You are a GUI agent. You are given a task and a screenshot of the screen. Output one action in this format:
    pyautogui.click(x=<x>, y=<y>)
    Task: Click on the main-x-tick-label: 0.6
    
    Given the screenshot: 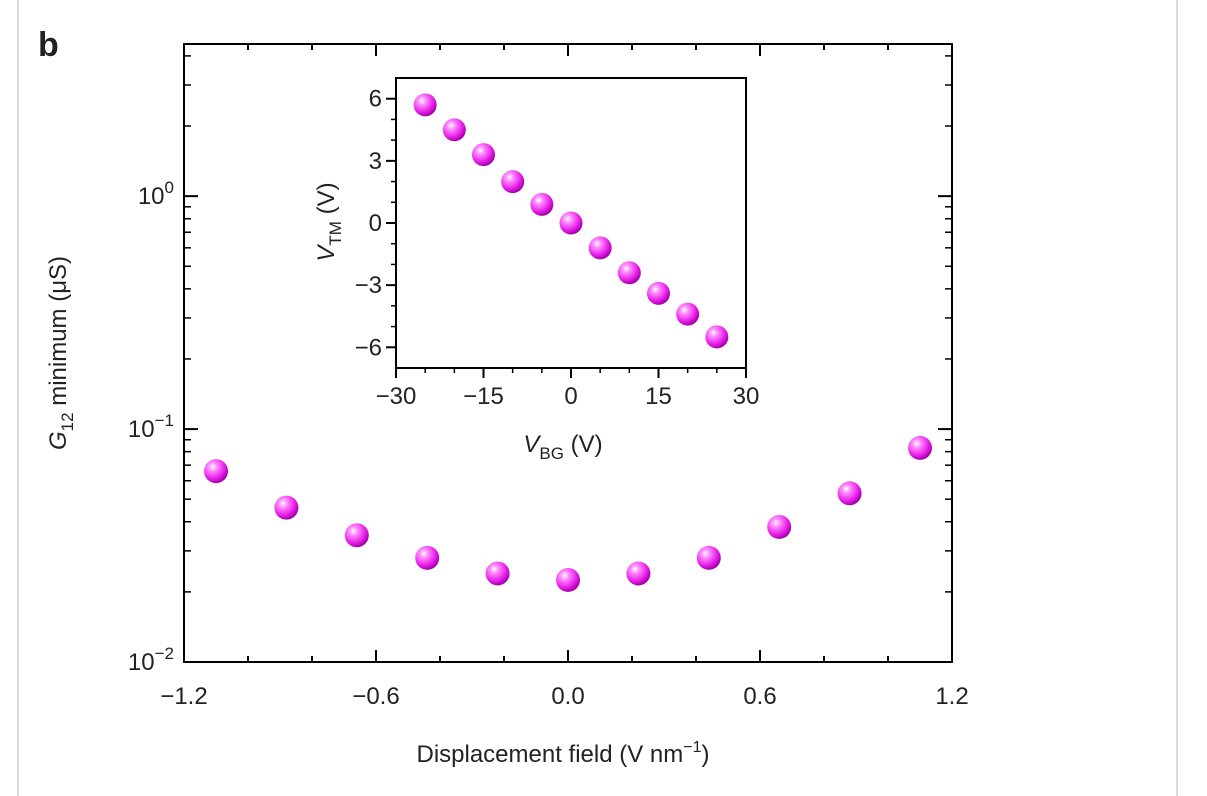 What is the action you would take?
    pyautogui.click(x=759, y=696)
    